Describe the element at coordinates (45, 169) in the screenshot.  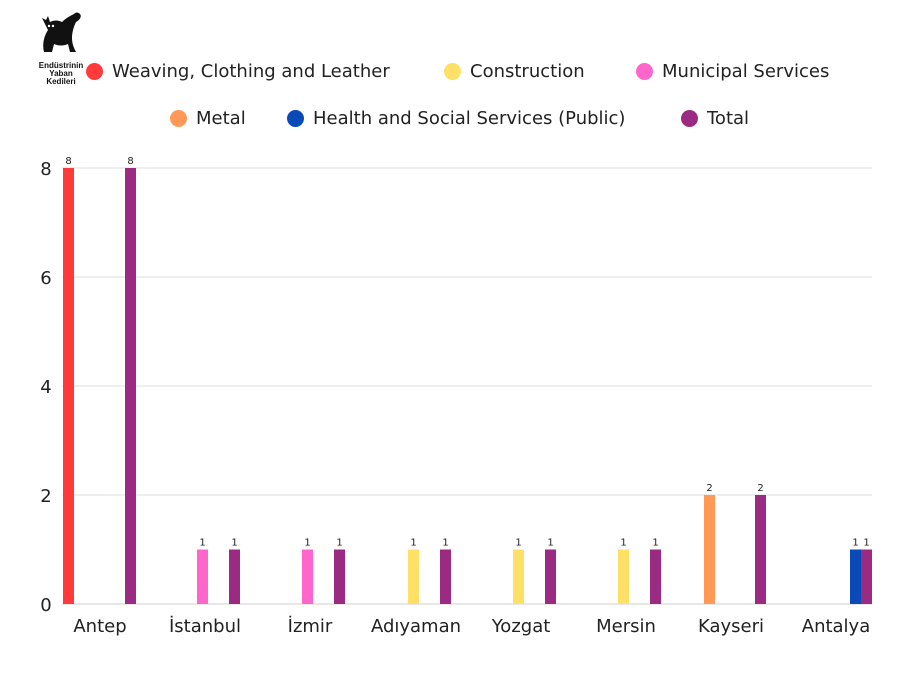
I see `y-tick-label: 8` at that location.